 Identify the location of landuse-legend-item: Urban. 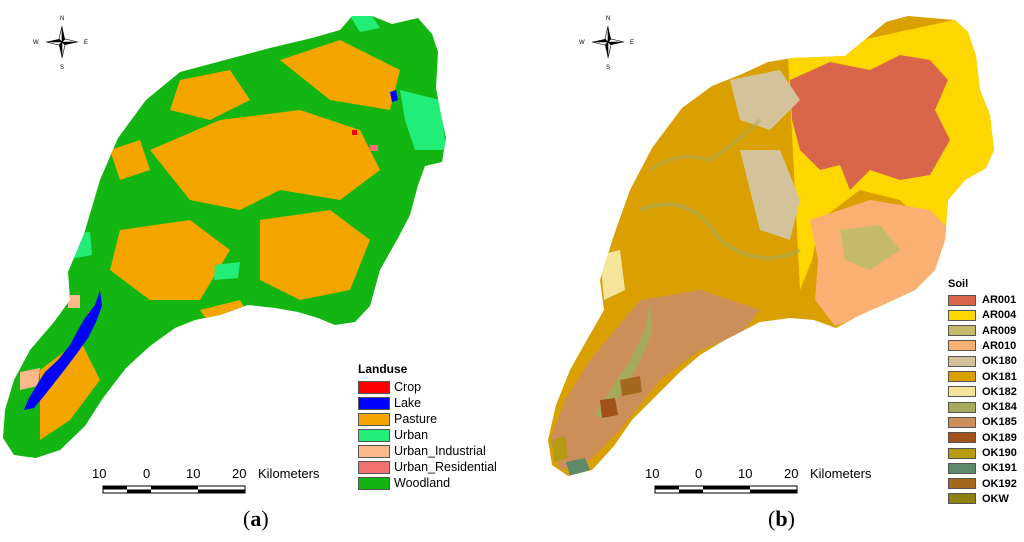
(393, 435).